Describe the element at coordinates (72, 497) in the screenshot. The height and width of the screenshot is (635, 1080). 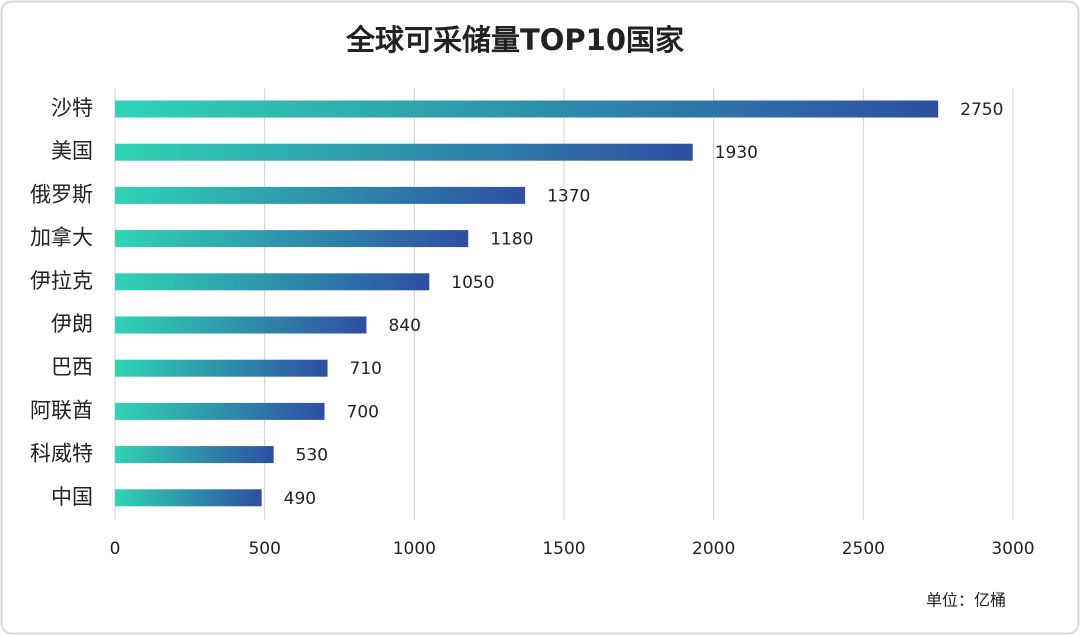
I see `y-tick-label: 中国` at that location.